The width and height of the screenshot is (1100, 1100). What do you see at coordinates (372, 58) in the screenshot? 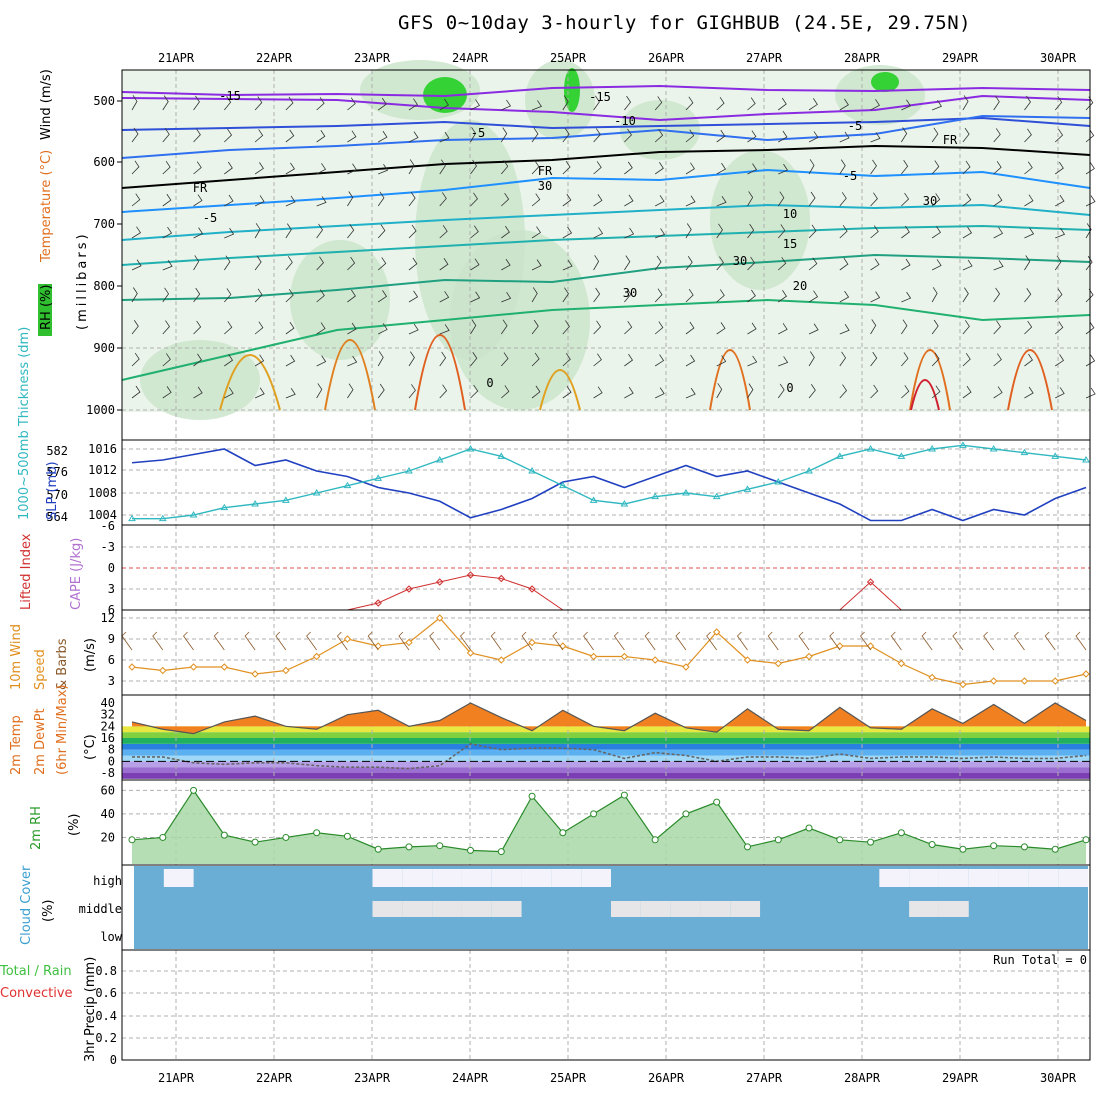
I see `date-label-top: 23APR` at bounding box center [372, 58].